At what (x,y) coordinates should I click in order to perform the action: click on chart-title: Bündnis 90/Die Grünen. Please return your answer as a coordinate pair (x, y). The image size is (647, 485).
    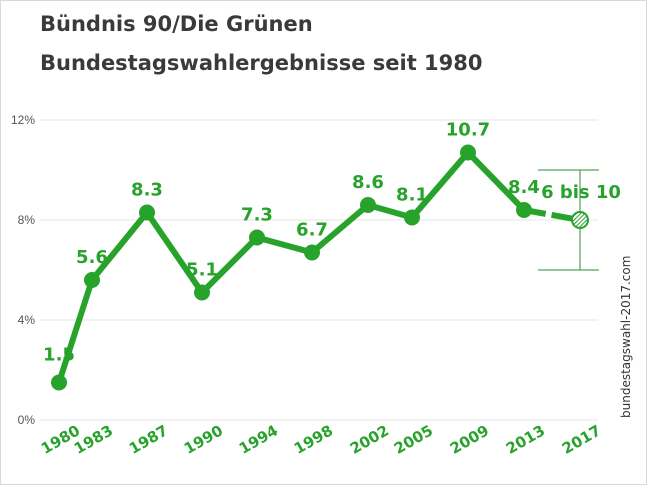
    Looking at the image, I should click on (176, 24).